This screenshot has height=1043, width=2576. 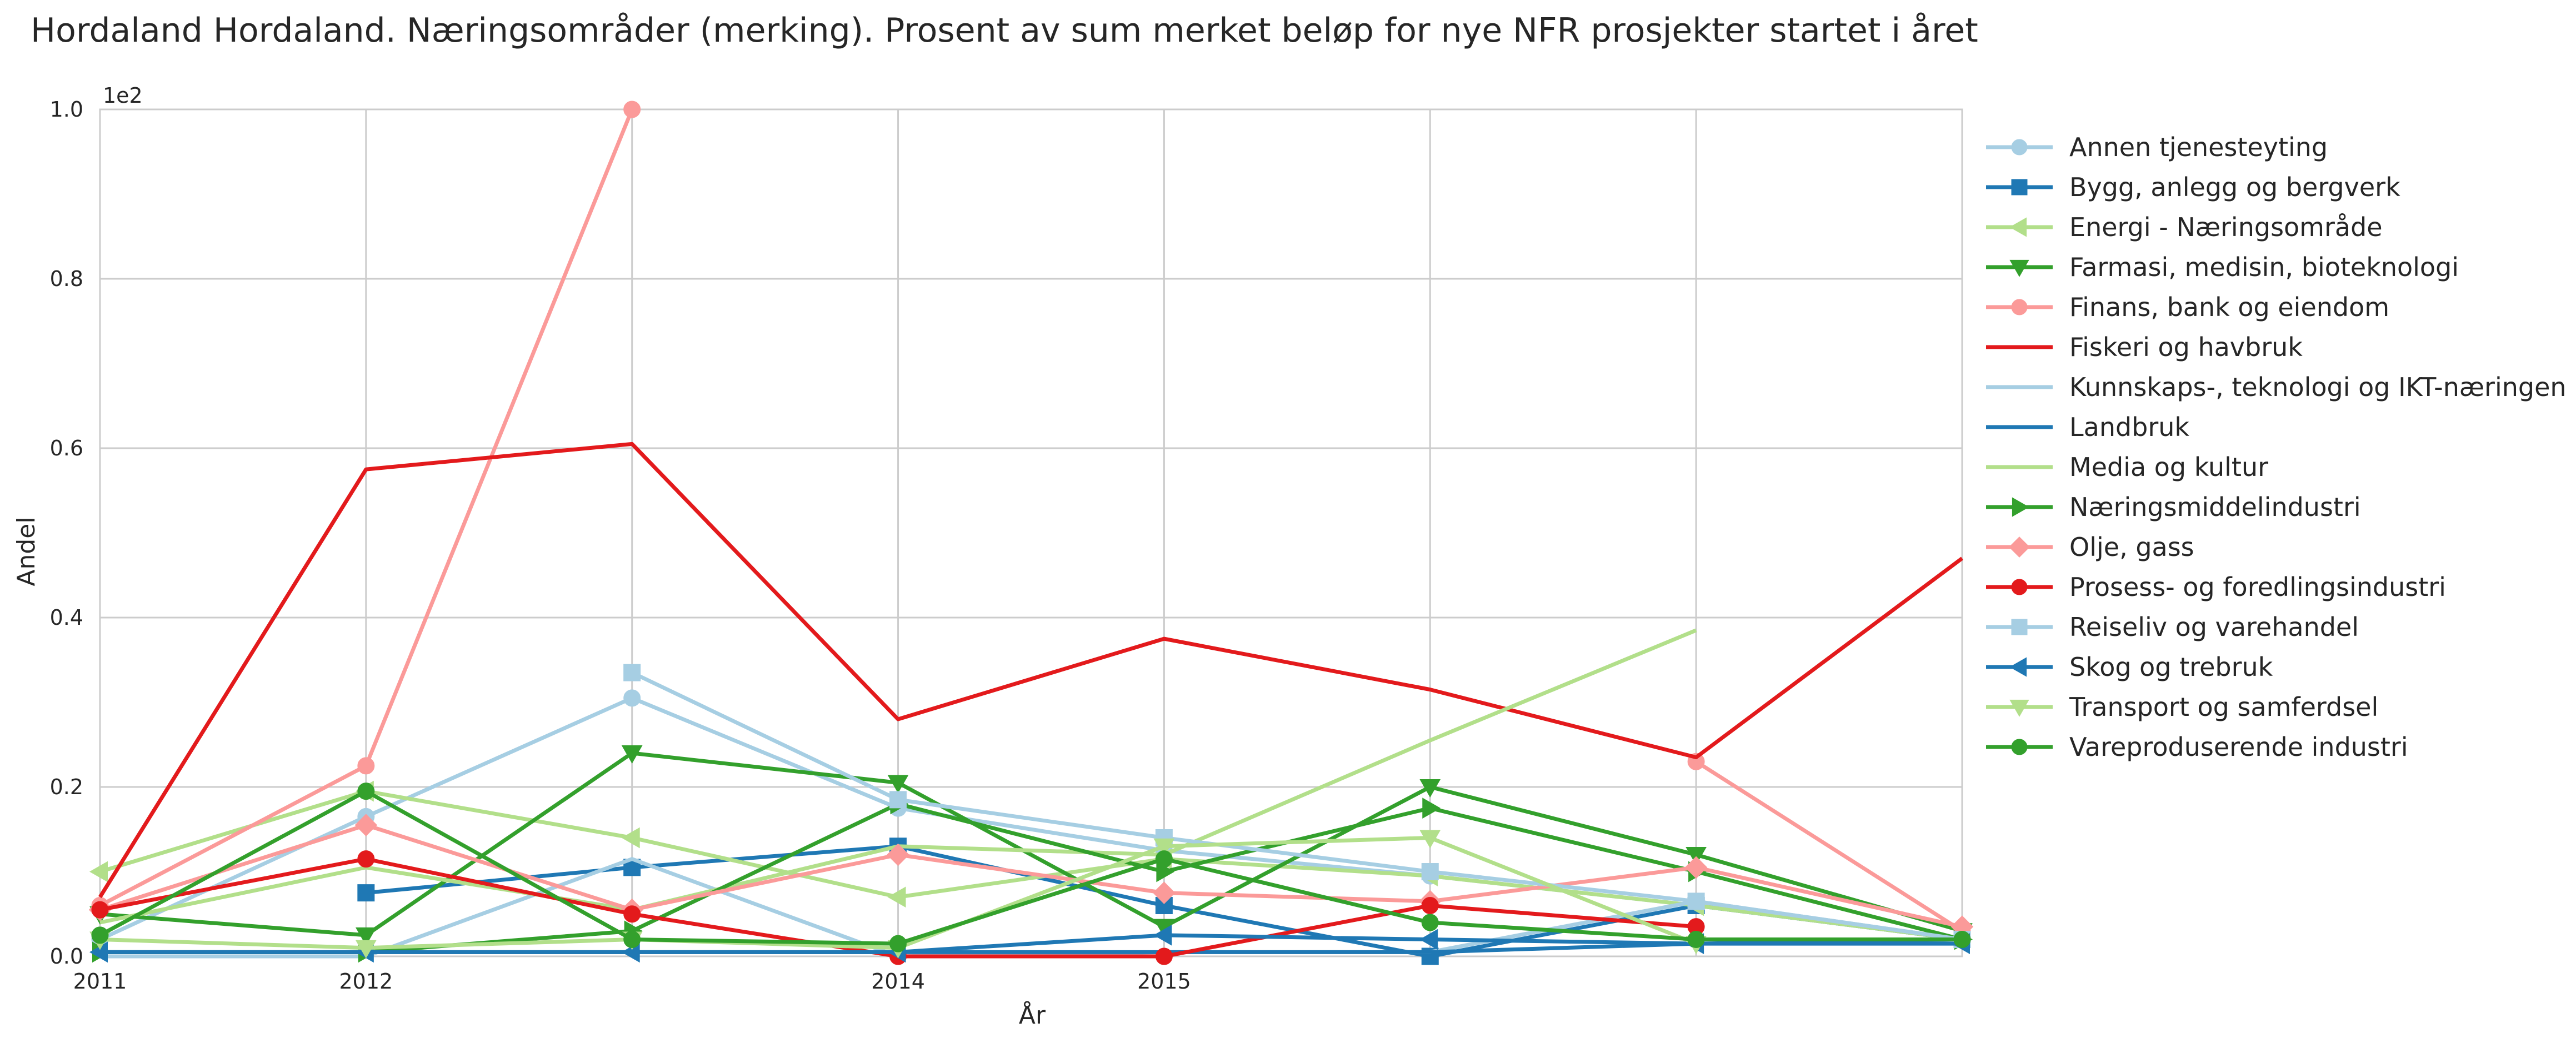 I want to click on legend-label: Landbruk, so click(x=2129, y=427).